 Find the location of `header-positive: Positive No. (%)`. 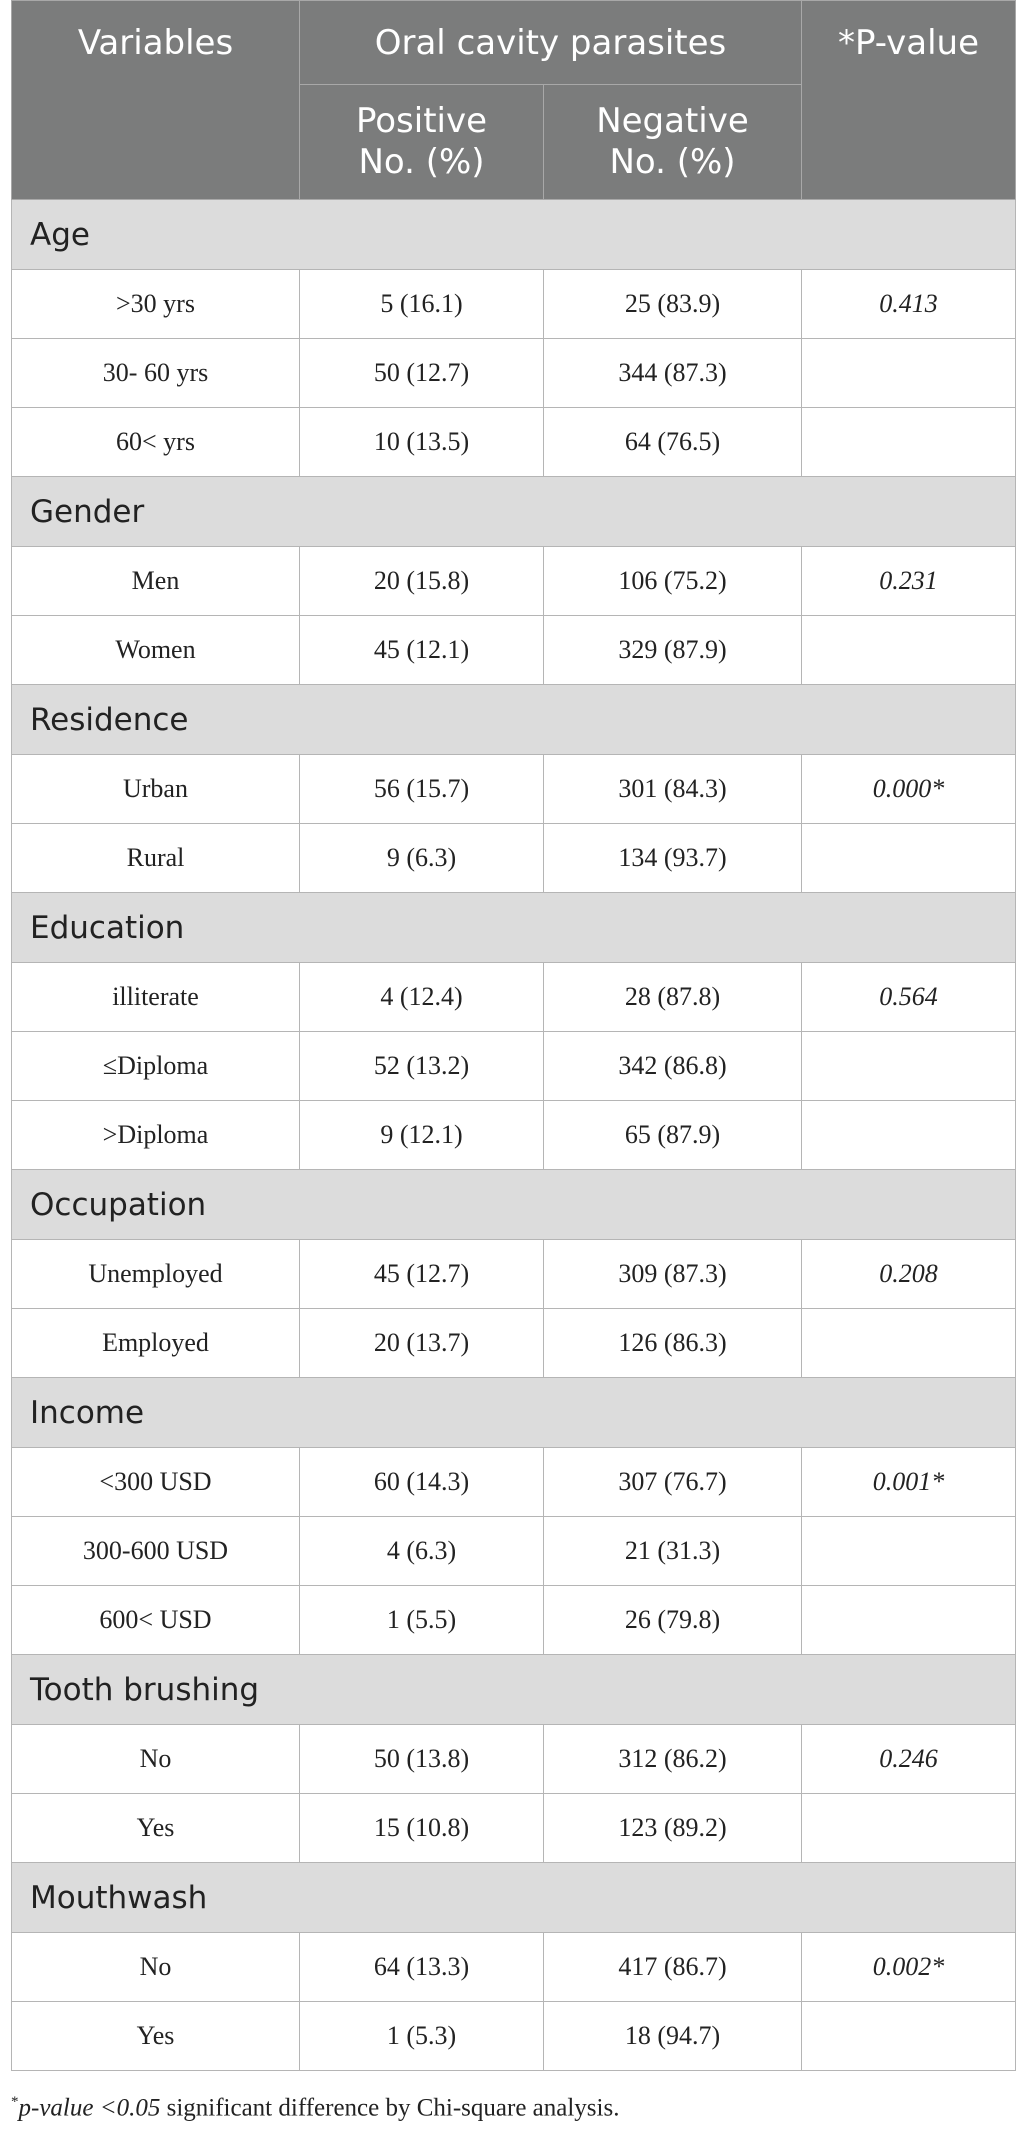

header-positive: Positive No. (%) is located at coordinates (421, 142).